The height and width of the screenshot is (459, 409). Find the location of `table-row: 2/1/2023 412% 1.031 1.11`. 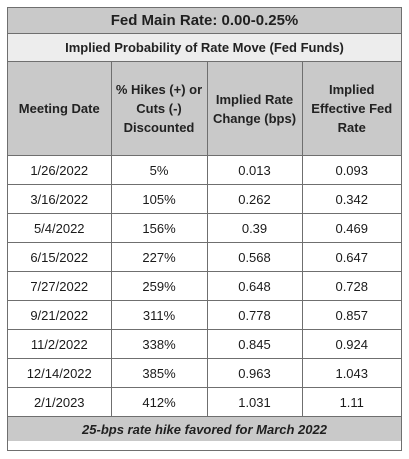

table-row: 2/1/2023 412% 1.031 1.11 is located at coordinates (204, 402).